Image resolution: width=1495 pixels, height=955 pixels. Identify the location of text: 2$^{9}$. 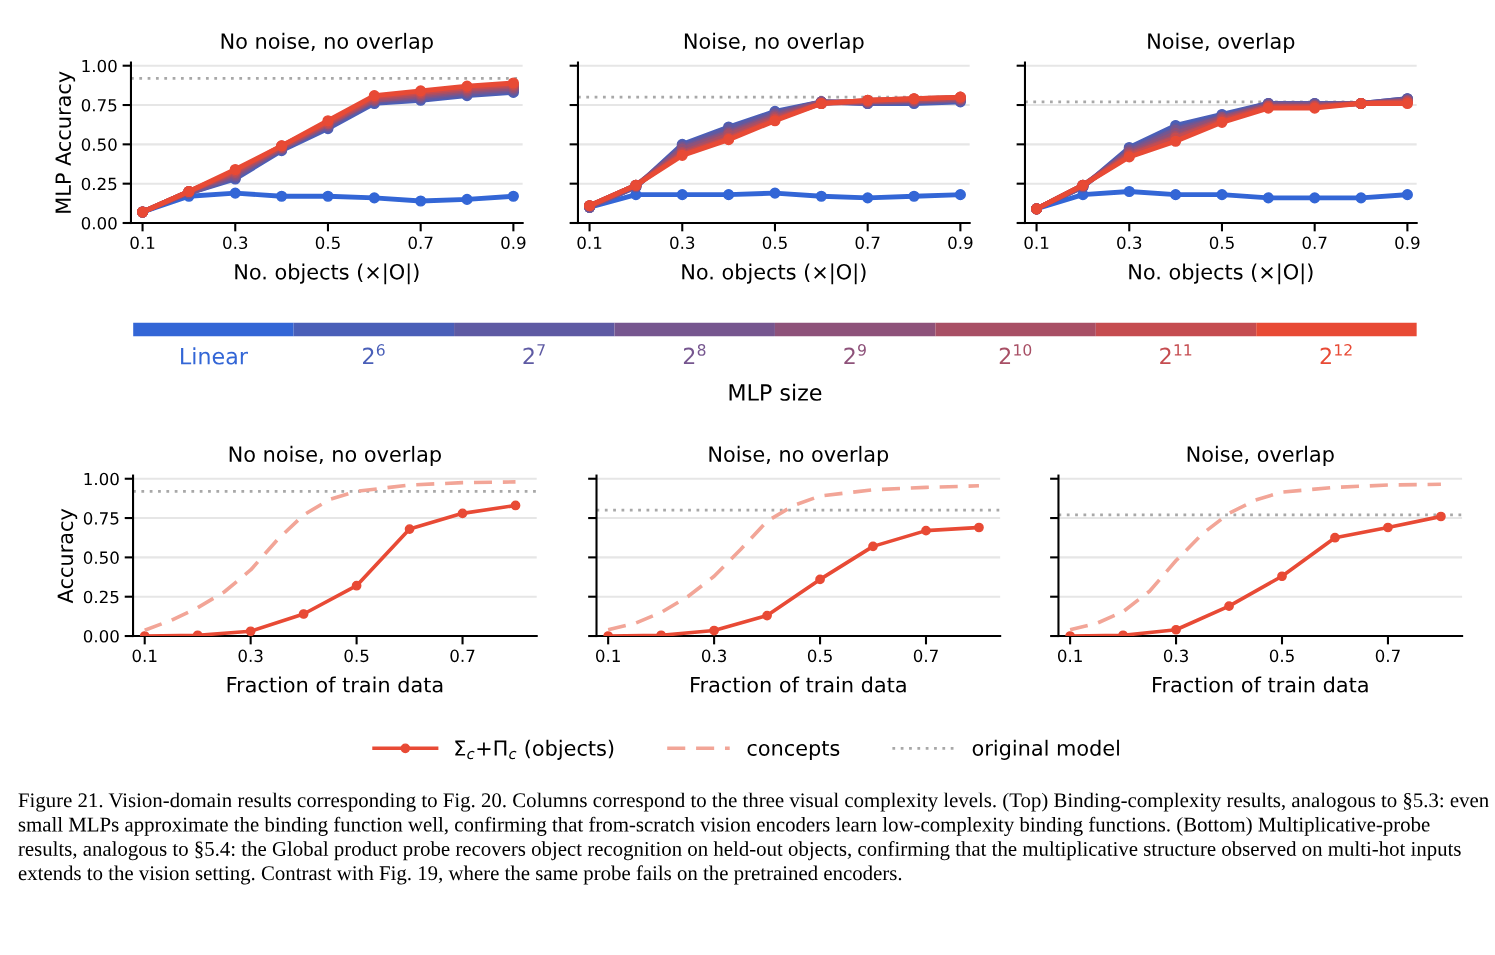
(855, 354).